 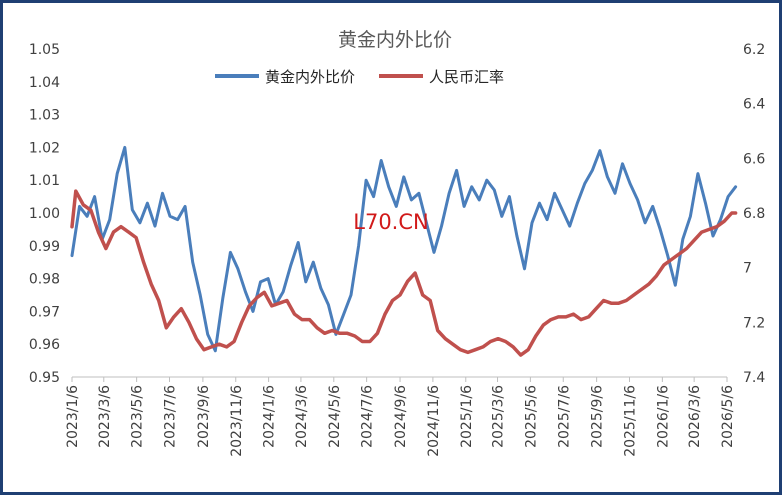 What do you see at coordinates (754, 50) in the screenshot?
I see `right-tick-label: 6.2` at bounding box center [754, 50].